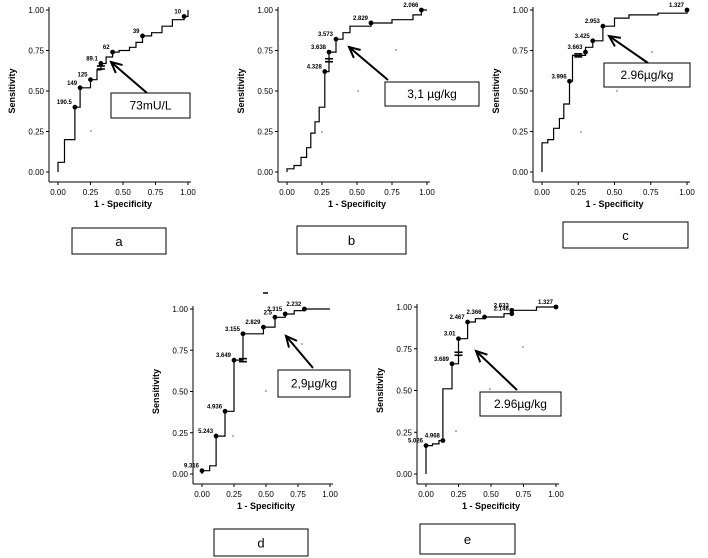 This screenshot has width=708, height=558. Describe the element at coordinates (502, 306) in the screenshot. I see `roc-point-label: 2.633` at that location.